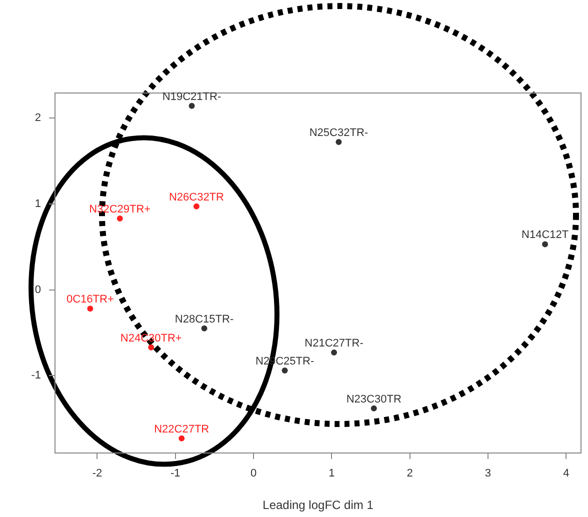 This screenshot has width=588, height=517. What do you see at coordinates (97, 474) in the screenshot?
I see `x-tick-label: -2` at bounding box center [97, 474].